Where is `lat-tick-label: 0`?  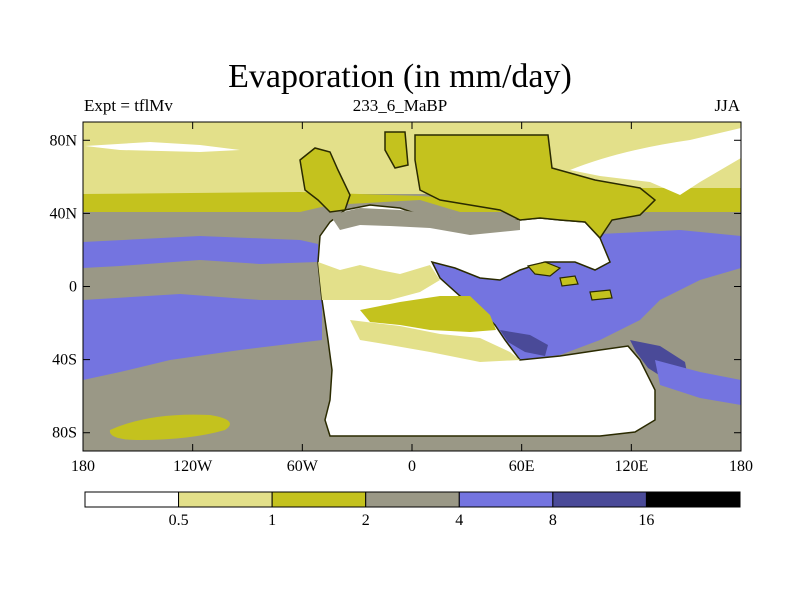
lat-tick-label: 0 is located at coordinates (73, 287).